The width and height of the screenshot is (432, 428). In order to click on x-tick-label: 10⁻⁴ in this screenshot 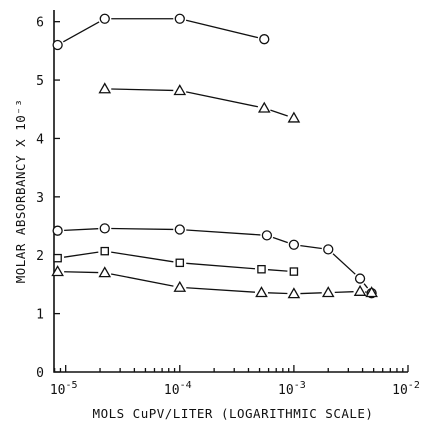, I will do `click(178, 389)`.